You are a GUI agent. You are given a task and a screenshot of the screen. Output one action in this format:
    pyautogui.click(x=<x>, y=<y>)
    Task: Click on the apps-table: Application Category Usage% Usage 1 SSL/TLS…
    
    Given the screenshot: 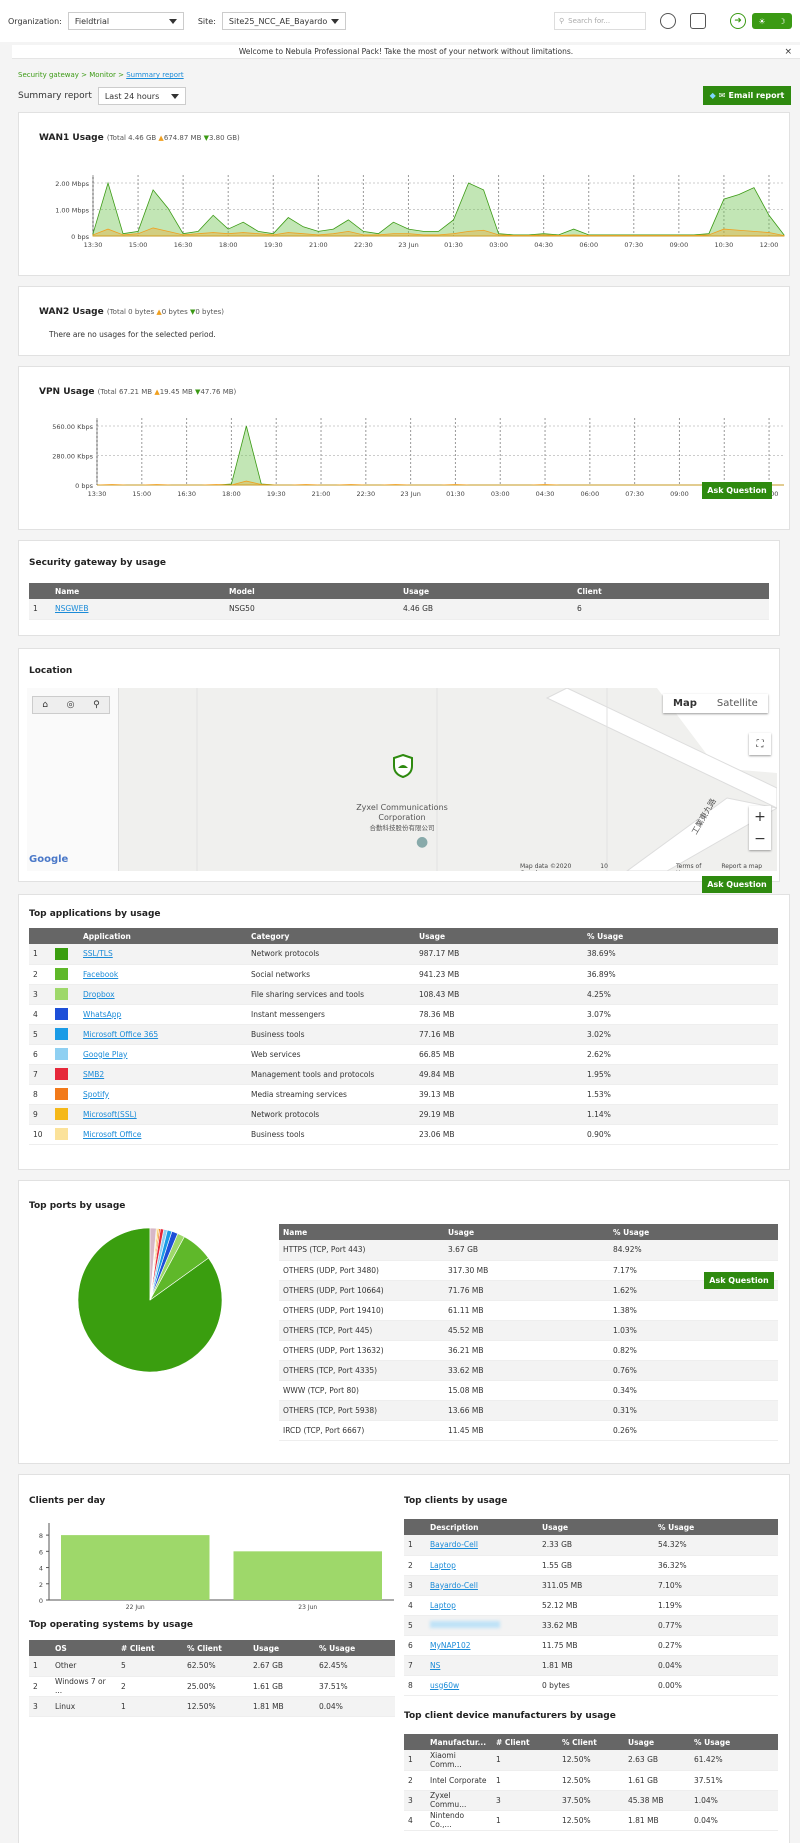 What is the action you would take?
    pyautogui.click(x=403, y=1036)
    